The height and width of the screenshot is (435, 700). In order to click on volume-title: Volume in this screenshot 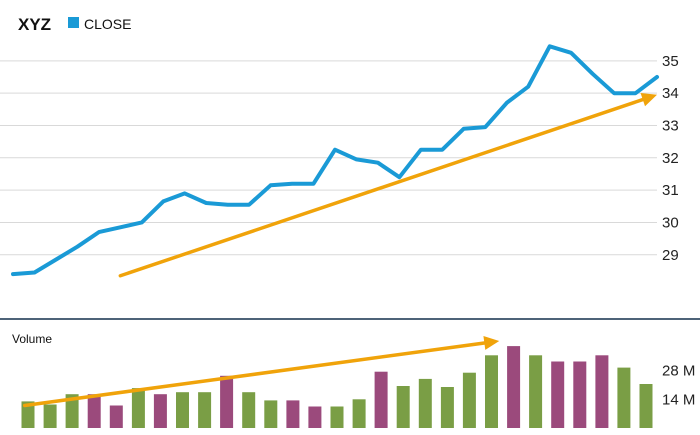, I will do `click(32, 339)`.